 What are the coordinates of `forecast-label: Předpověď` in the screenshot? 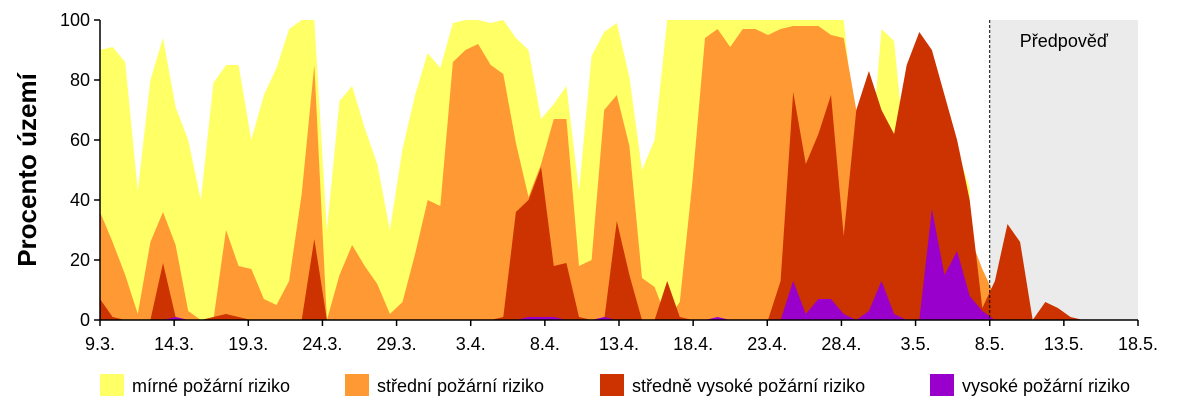 It's located at (1064, 41).